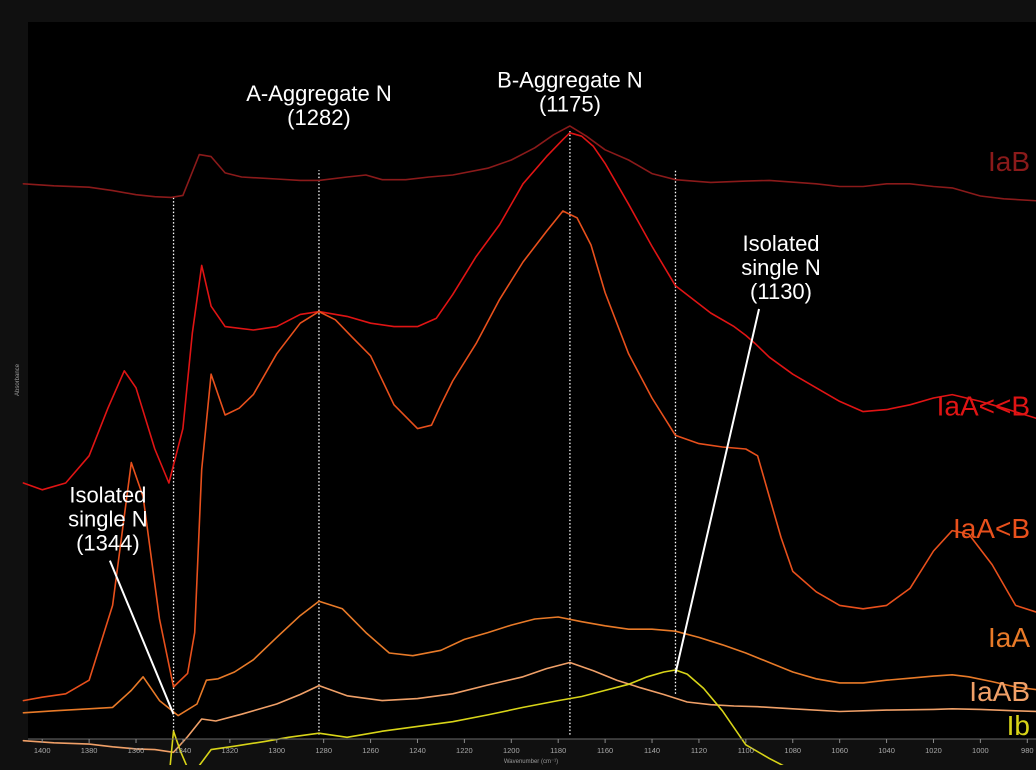 This screenshot has width=1036, height=770. Describe the element at coordinates (605, 750) in the screenshot. I see `x-tick-label: 1160` at that location.